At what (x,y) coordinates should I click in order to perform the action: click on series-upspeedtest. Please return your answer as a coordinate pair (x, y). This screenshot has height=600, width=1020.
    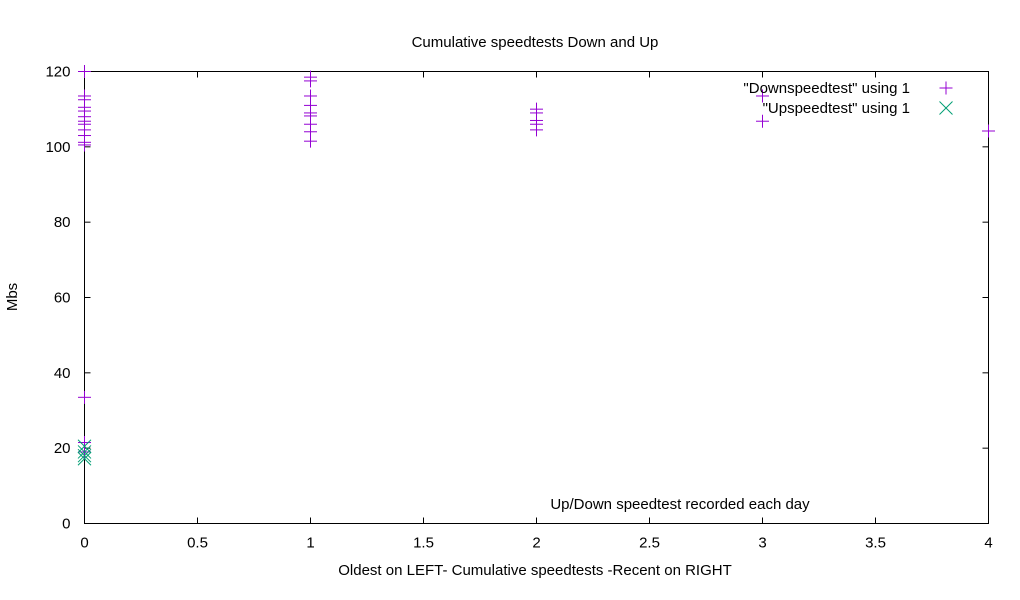
    Looking at the image, I should click on (84, 452).